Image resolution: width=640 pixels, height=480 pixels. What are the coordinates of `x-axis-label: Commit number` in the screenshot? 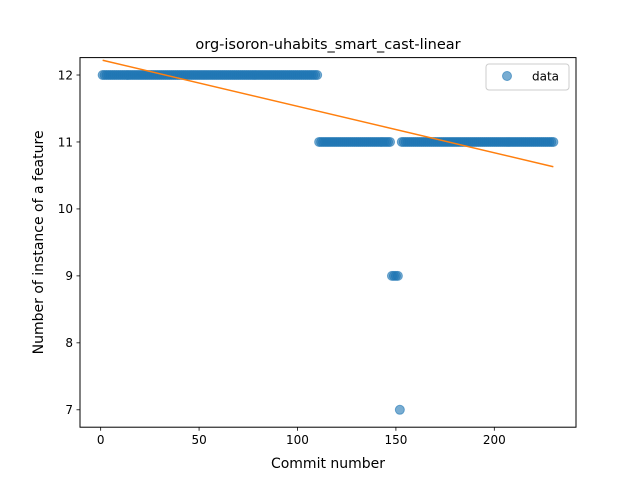 It's located at (328, 464).